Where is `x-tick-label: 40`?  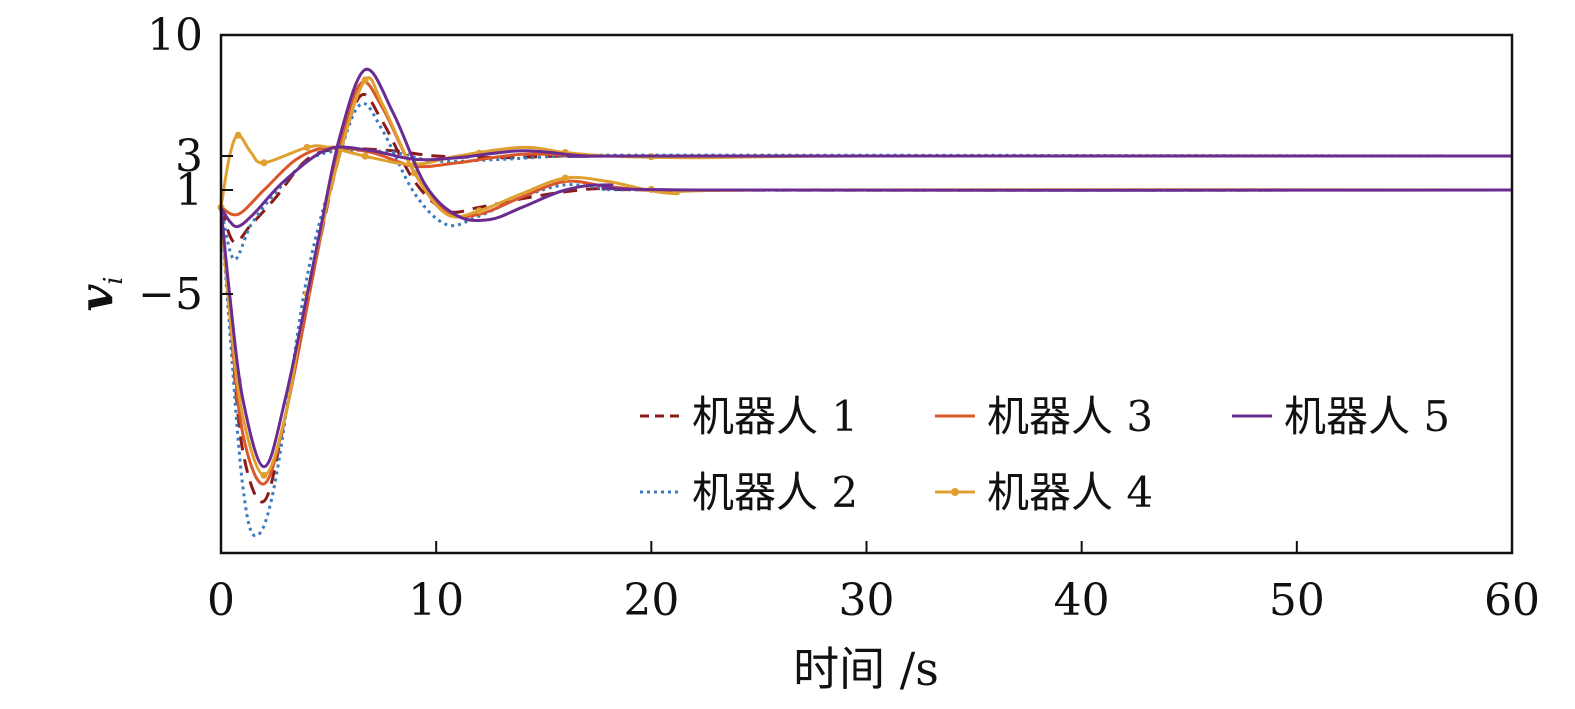
x-tick-label: 40 is located at coordinates (1082, 600).